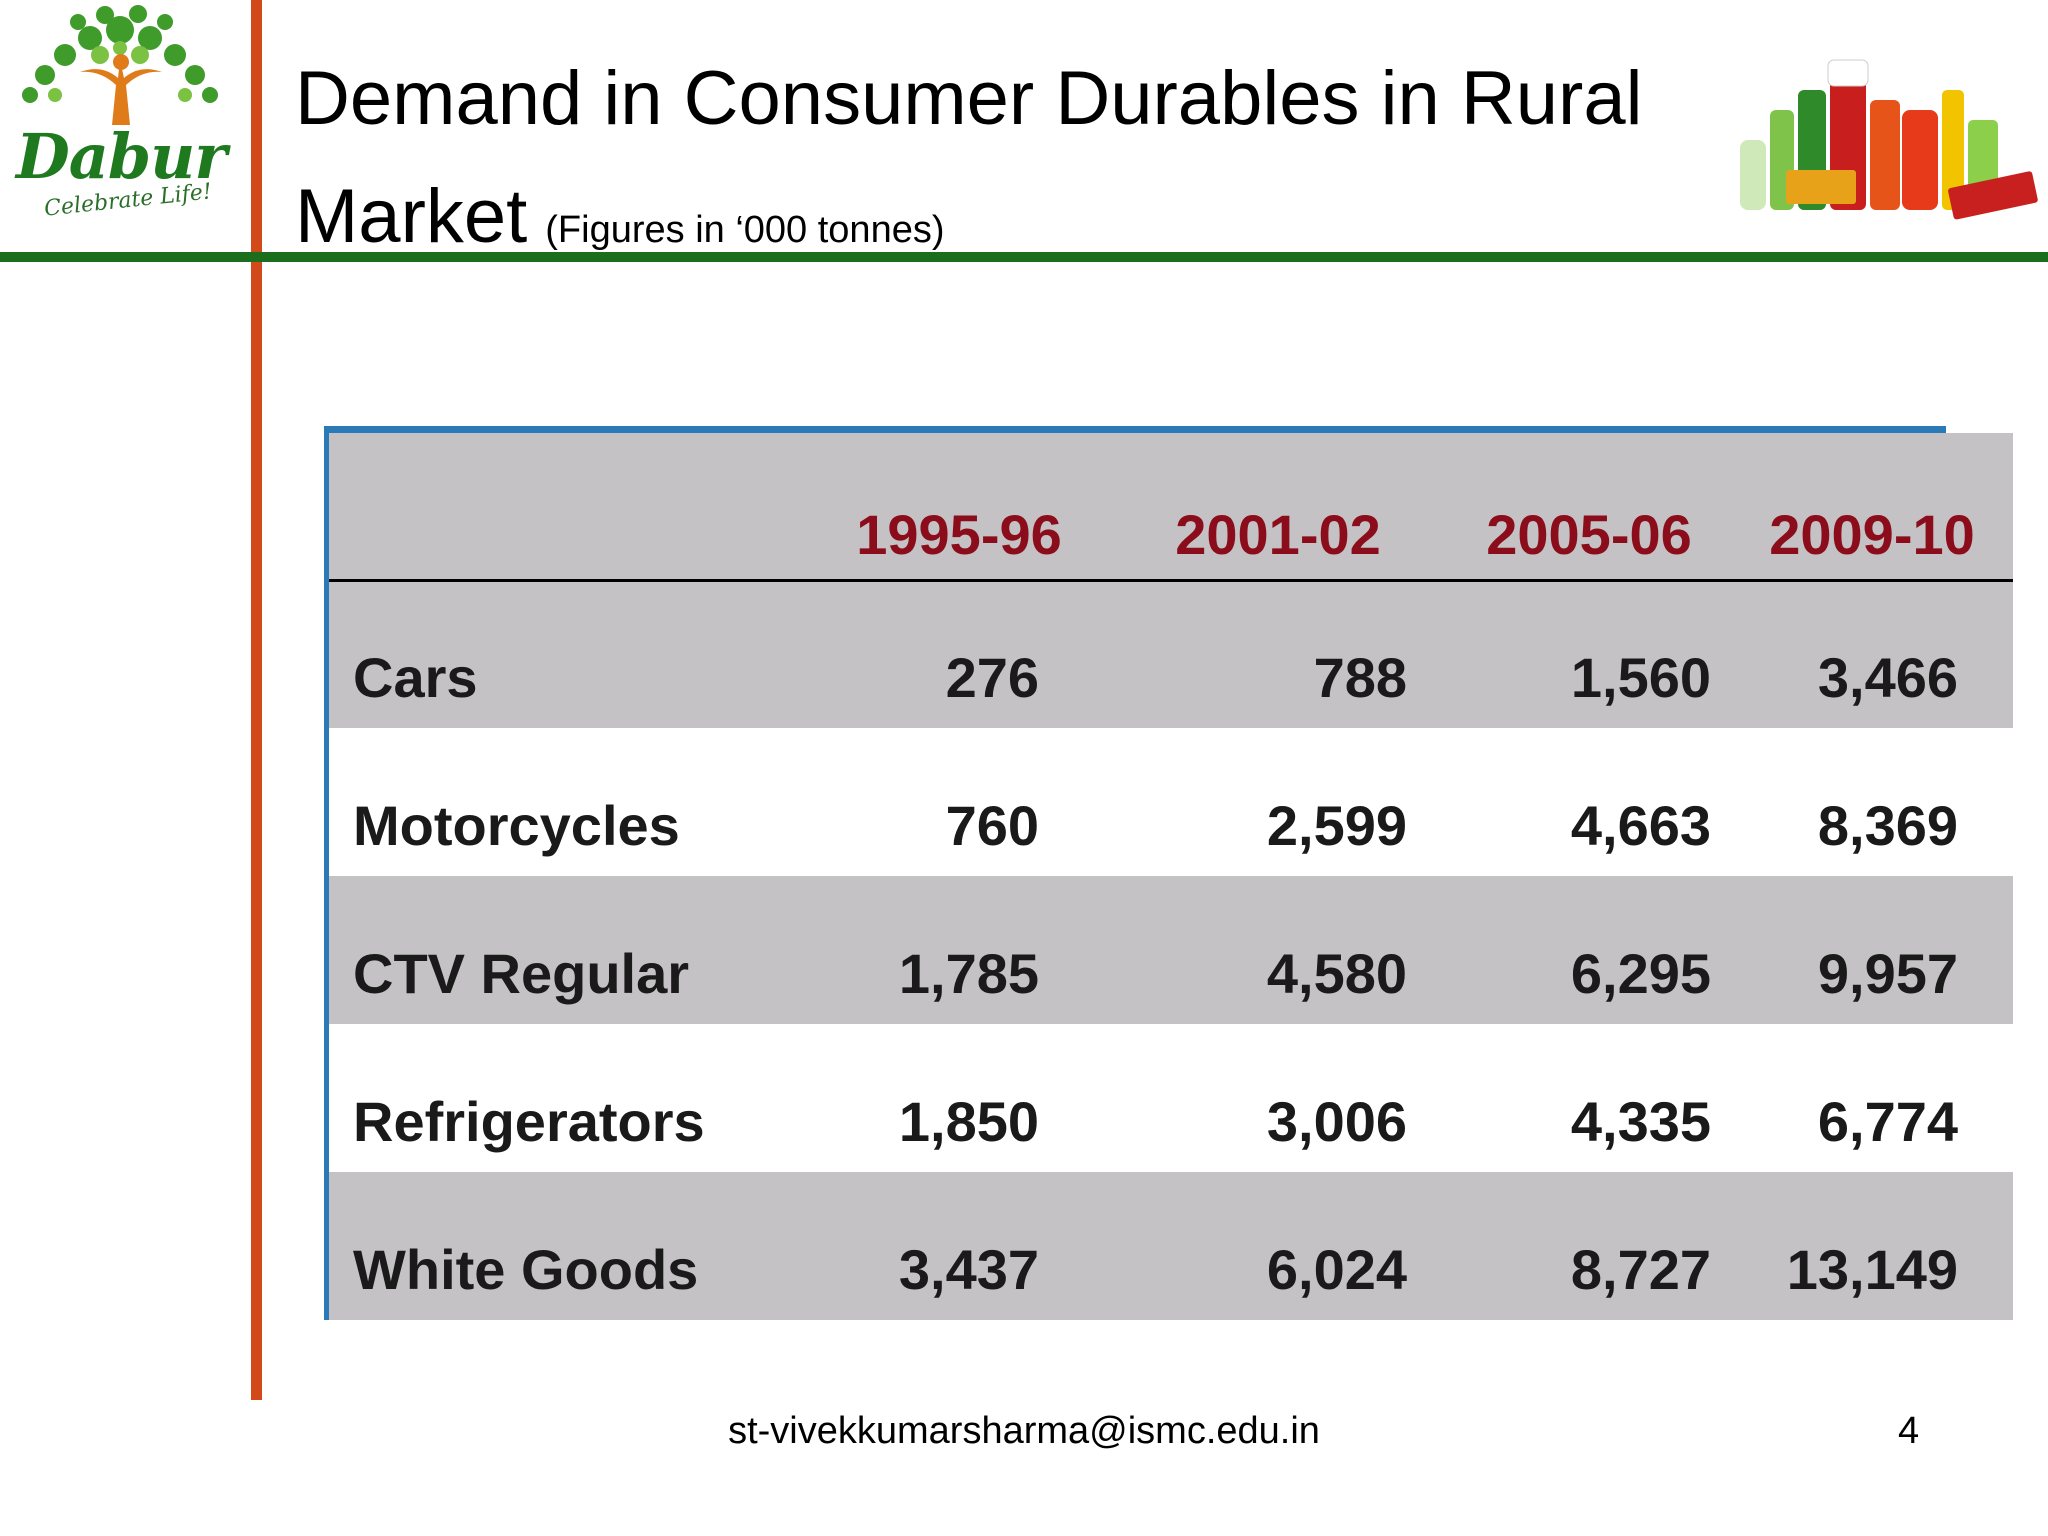 The width and height of the screenshot is (2048, 1536). What do you see at coordinates (1336, 825) in the screenshot?
I see `table-cell: 2,599` at bounding box center [1336, 825].